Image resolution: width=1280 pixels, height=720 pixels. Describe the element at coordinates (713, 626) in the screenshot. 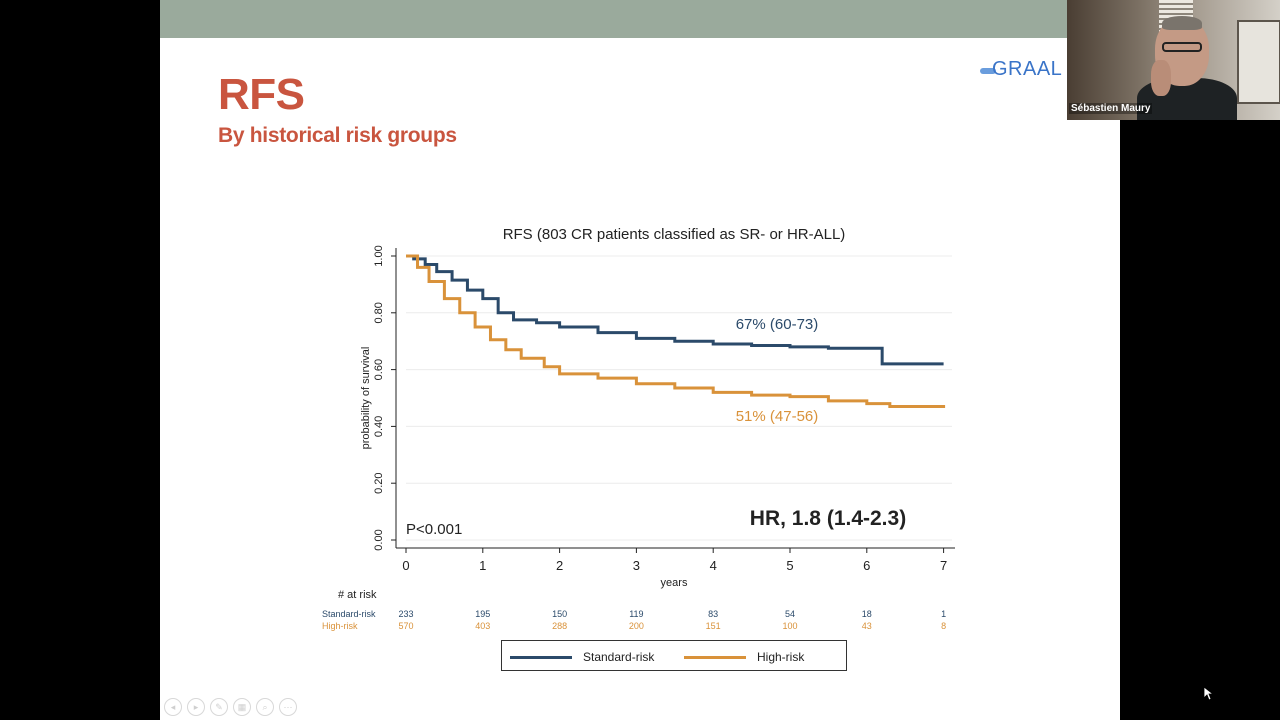

I see `at-risk-value: 151` at that location.